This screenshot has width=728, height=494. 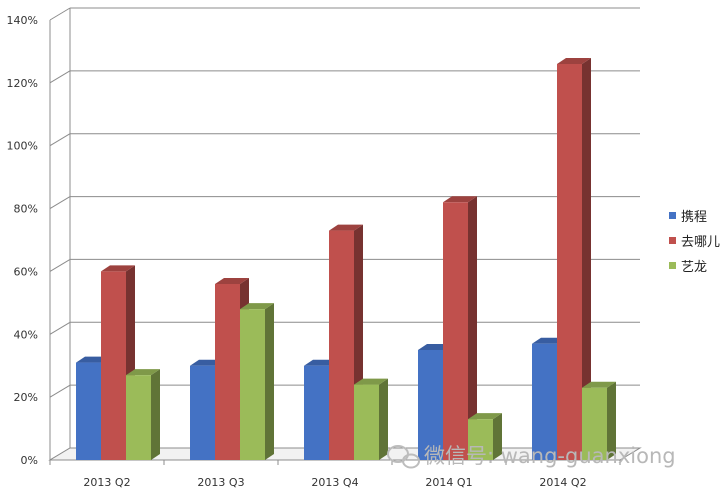 I want to click on x-tick-label: 2013 Q4, so click(x=334, y=482).